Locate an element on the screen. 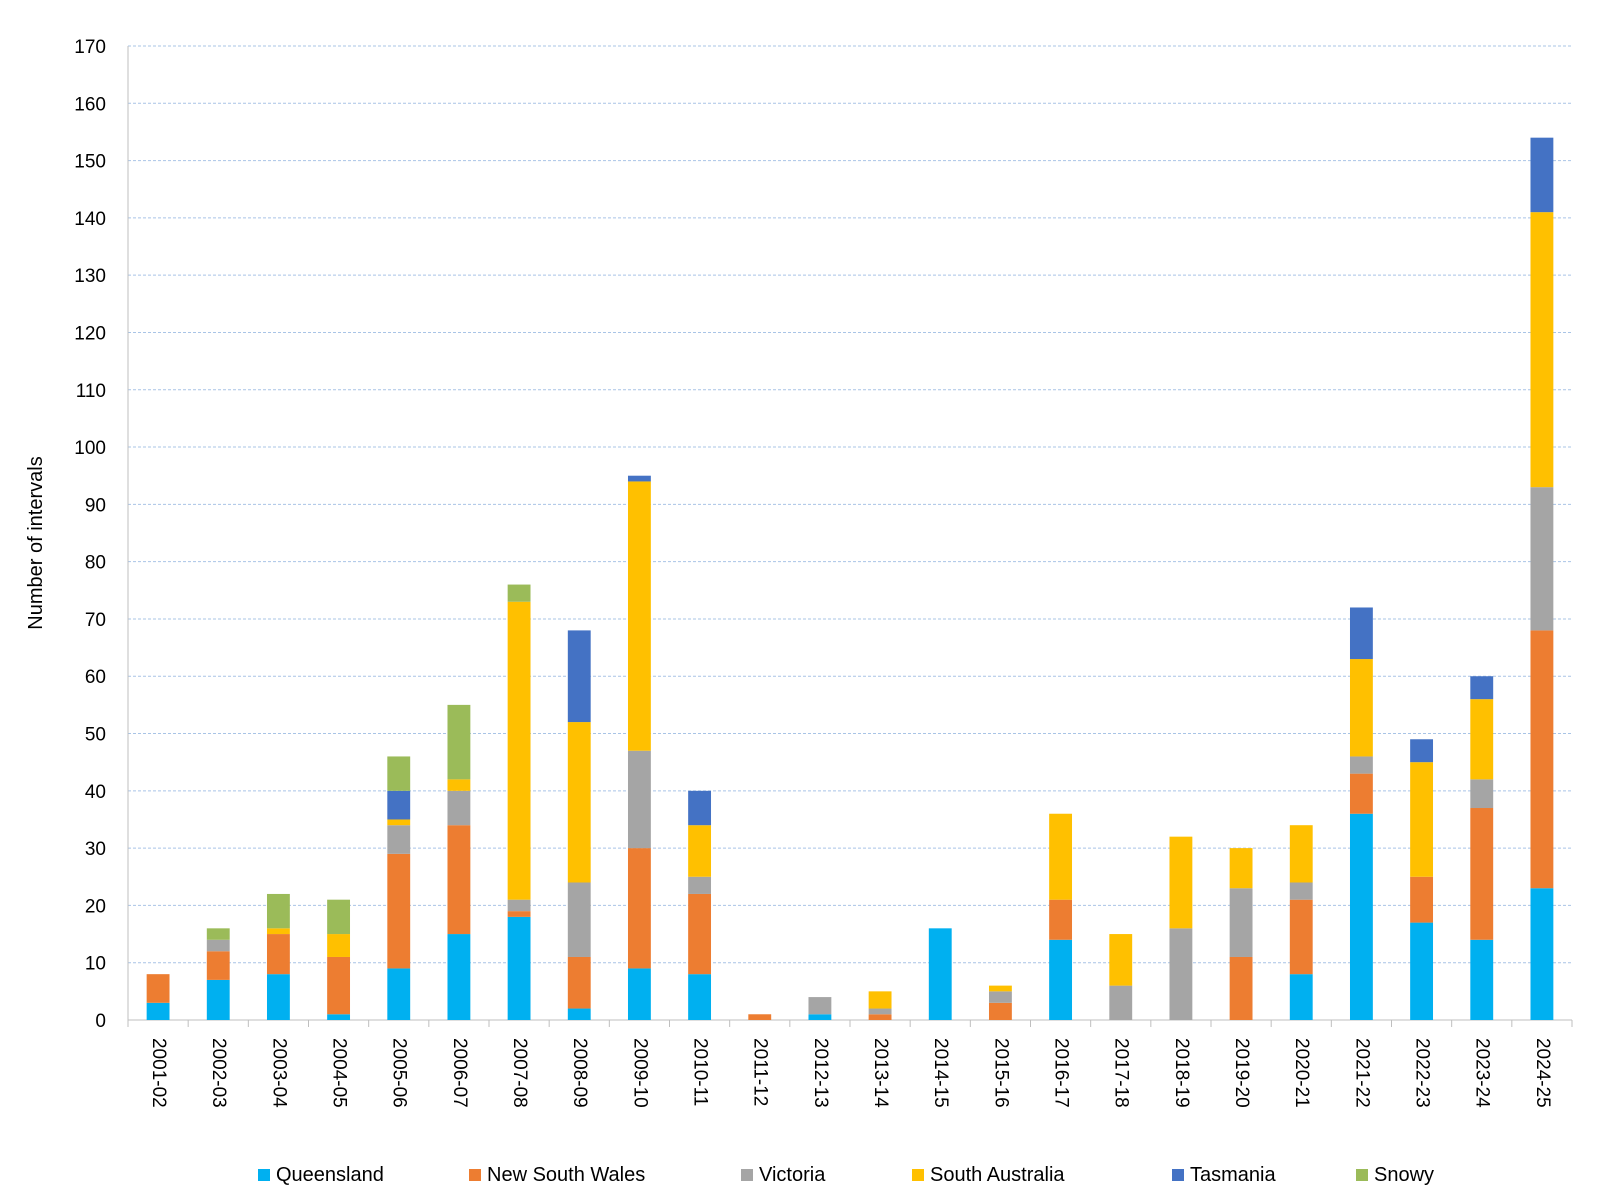  legend-label: Queensland is located at coordinates (330, 1175).